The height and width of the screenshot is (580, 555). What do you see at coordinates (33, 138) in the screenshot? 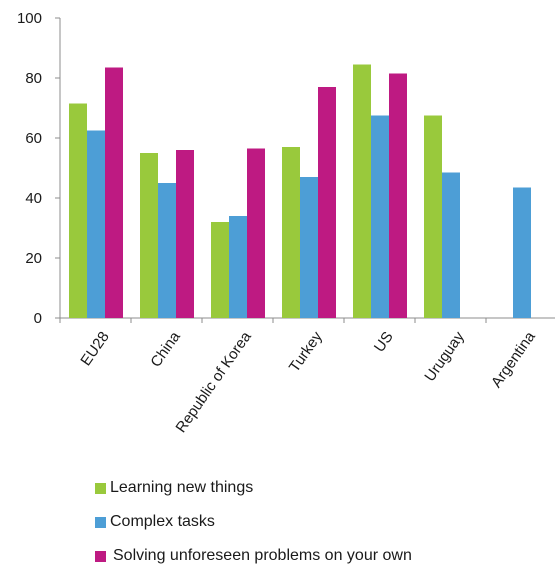
I see `y-tick-label: 60` at bounding box center [33, 138].